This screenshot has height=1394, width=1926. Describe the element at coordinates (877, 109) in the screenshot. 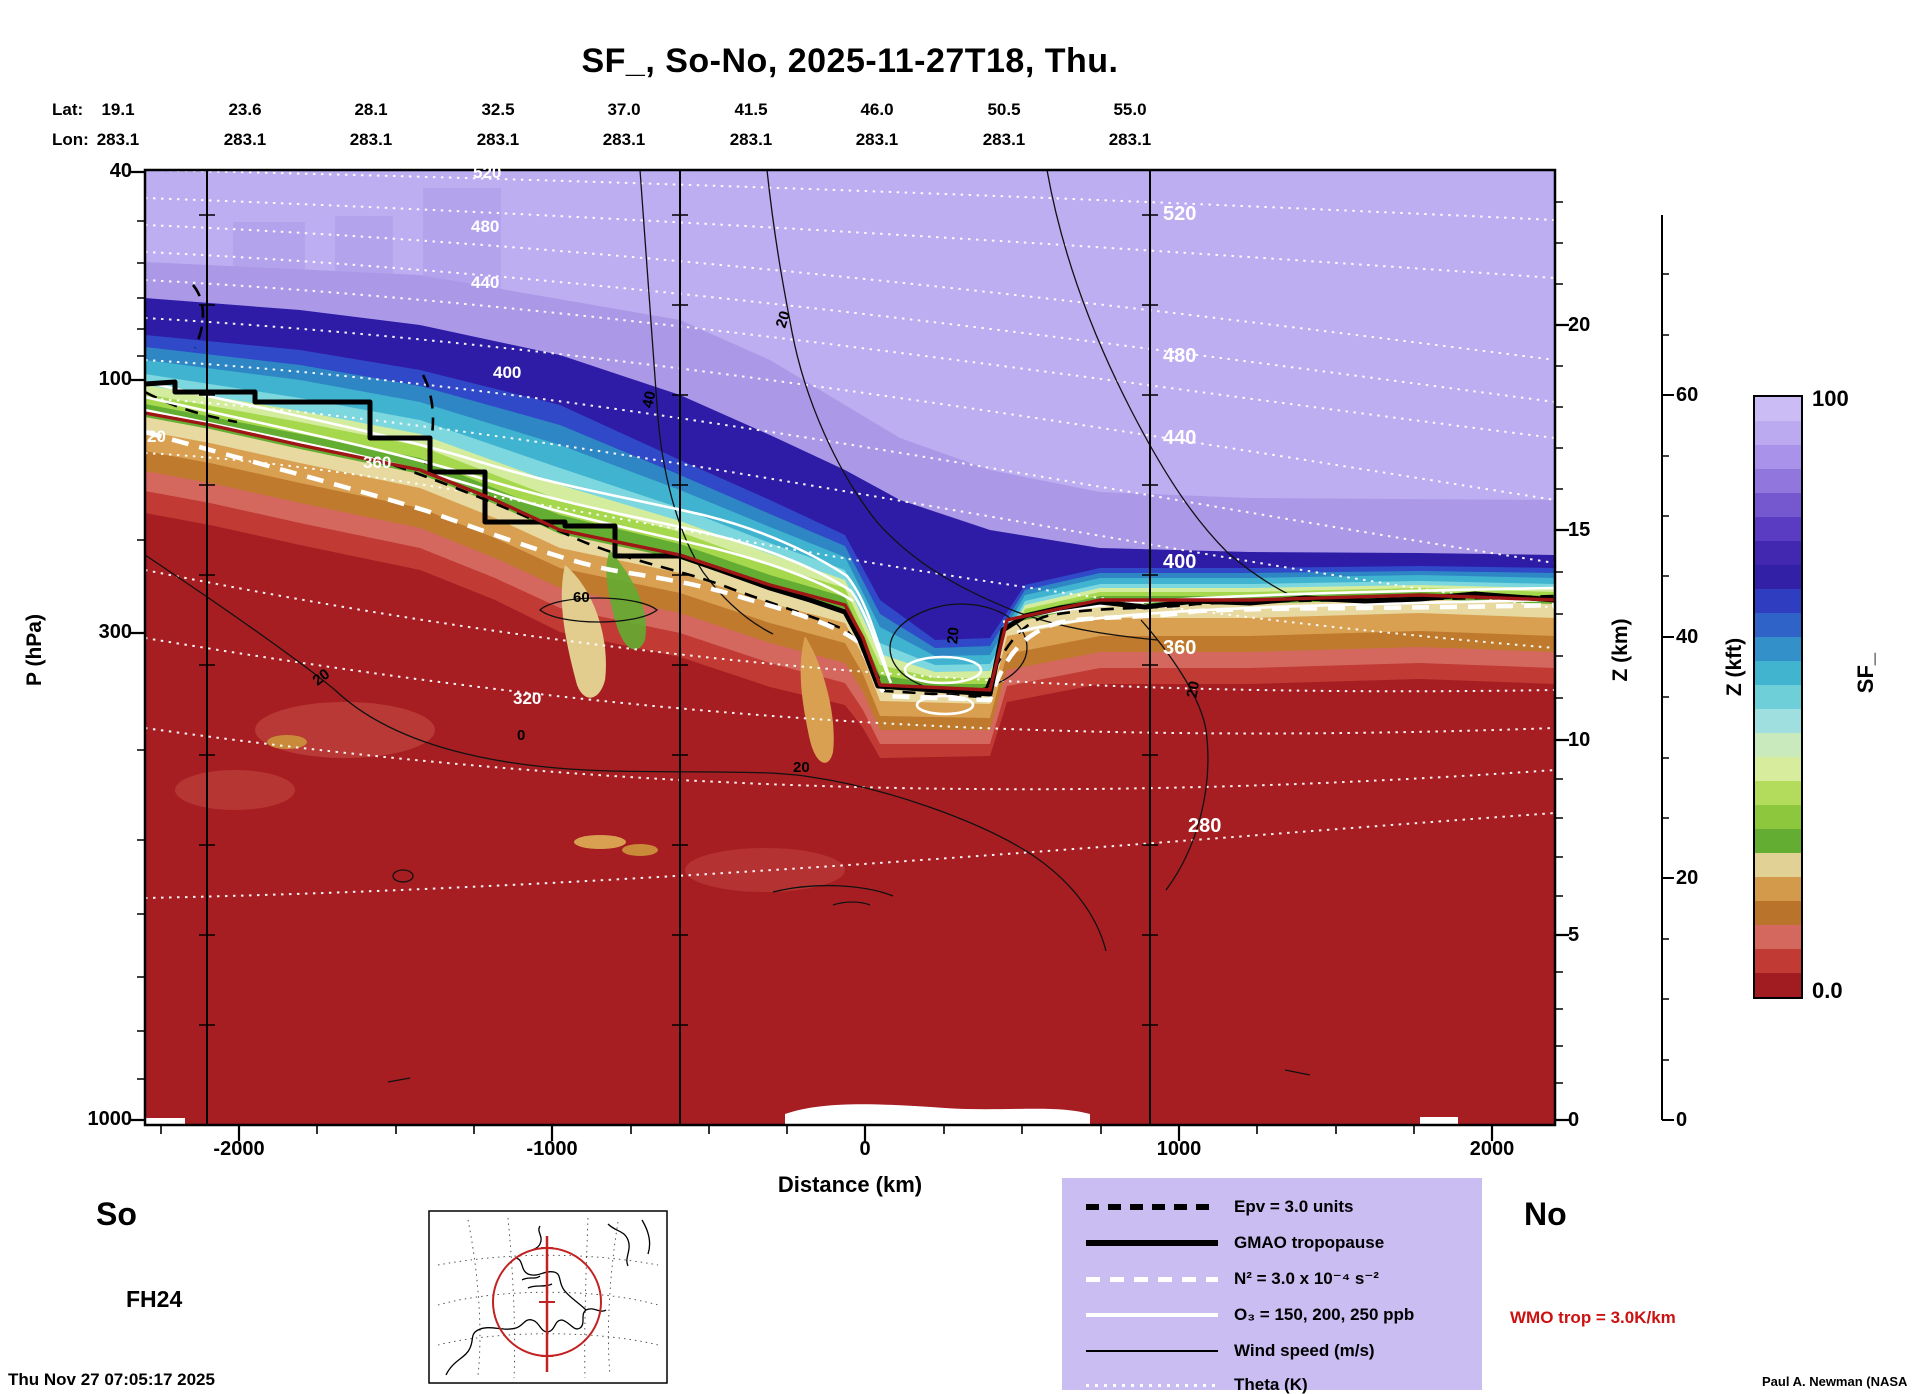

I see `lat-value: 46.0` at that location.